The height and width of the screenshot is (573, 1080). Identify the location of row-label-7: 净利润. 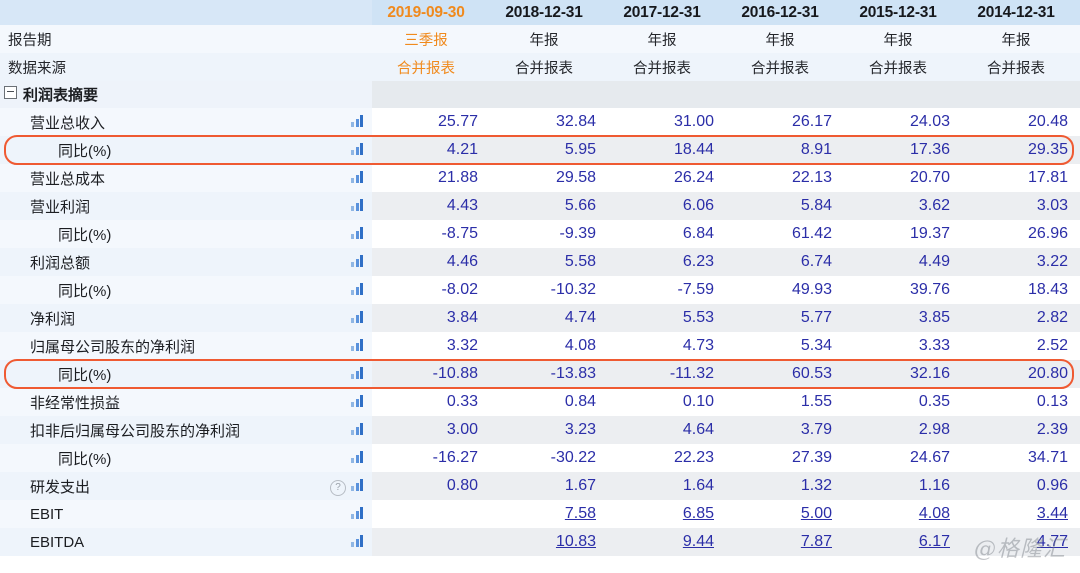
(155, 318).